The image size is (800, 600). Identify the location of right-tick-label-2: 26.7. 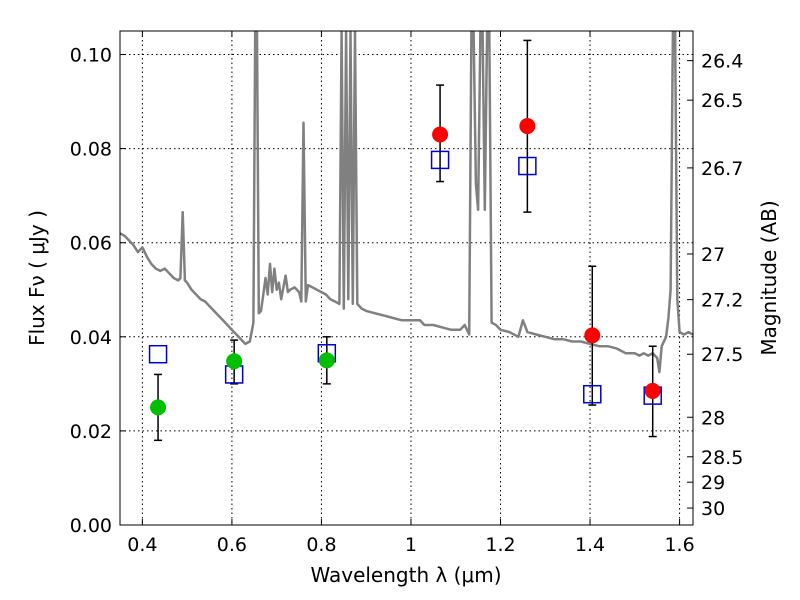
(722, 169).